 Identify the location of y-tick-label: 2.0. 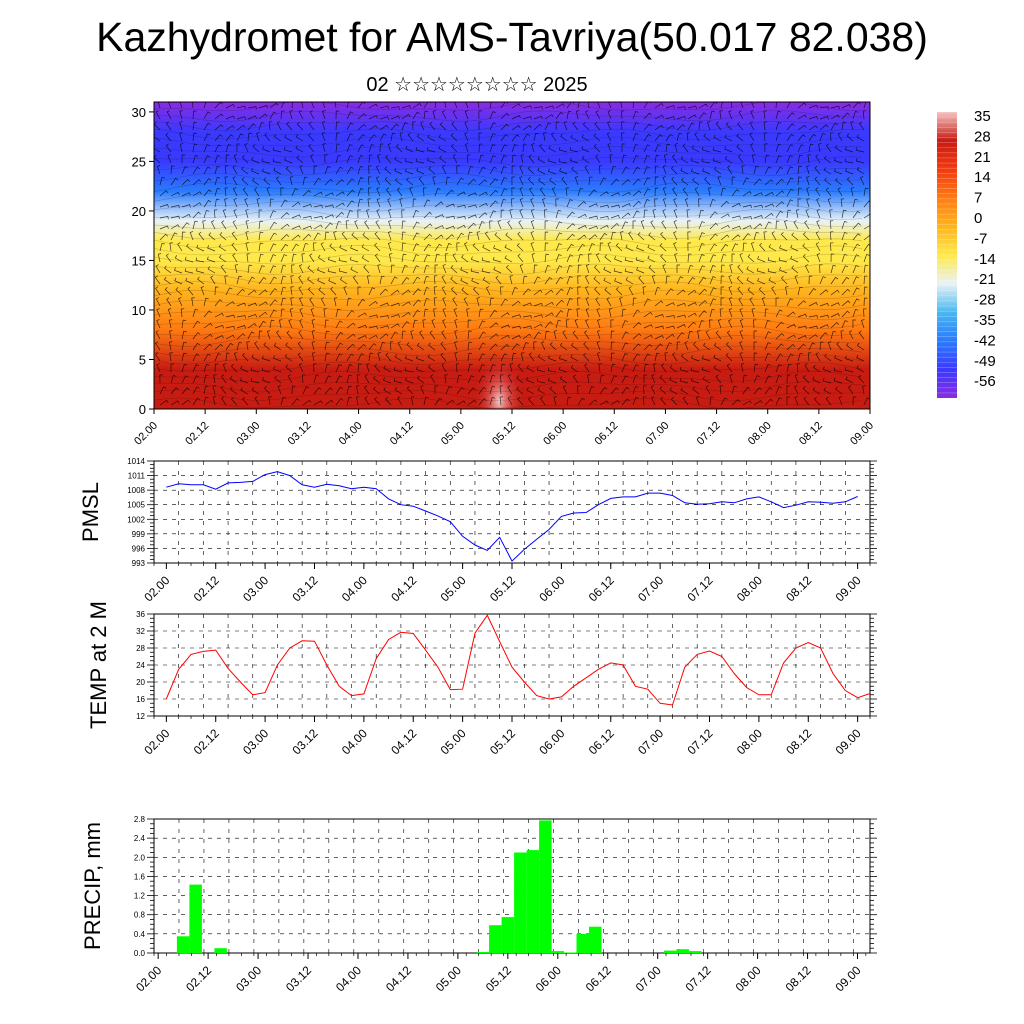
(140, 857).